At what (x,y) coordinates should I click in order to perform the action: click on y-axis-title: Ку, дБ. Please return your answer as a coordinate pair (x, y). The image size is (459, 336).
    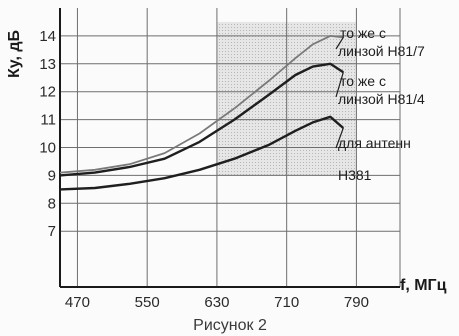
    Looking at the image, I should click on (14, 54).